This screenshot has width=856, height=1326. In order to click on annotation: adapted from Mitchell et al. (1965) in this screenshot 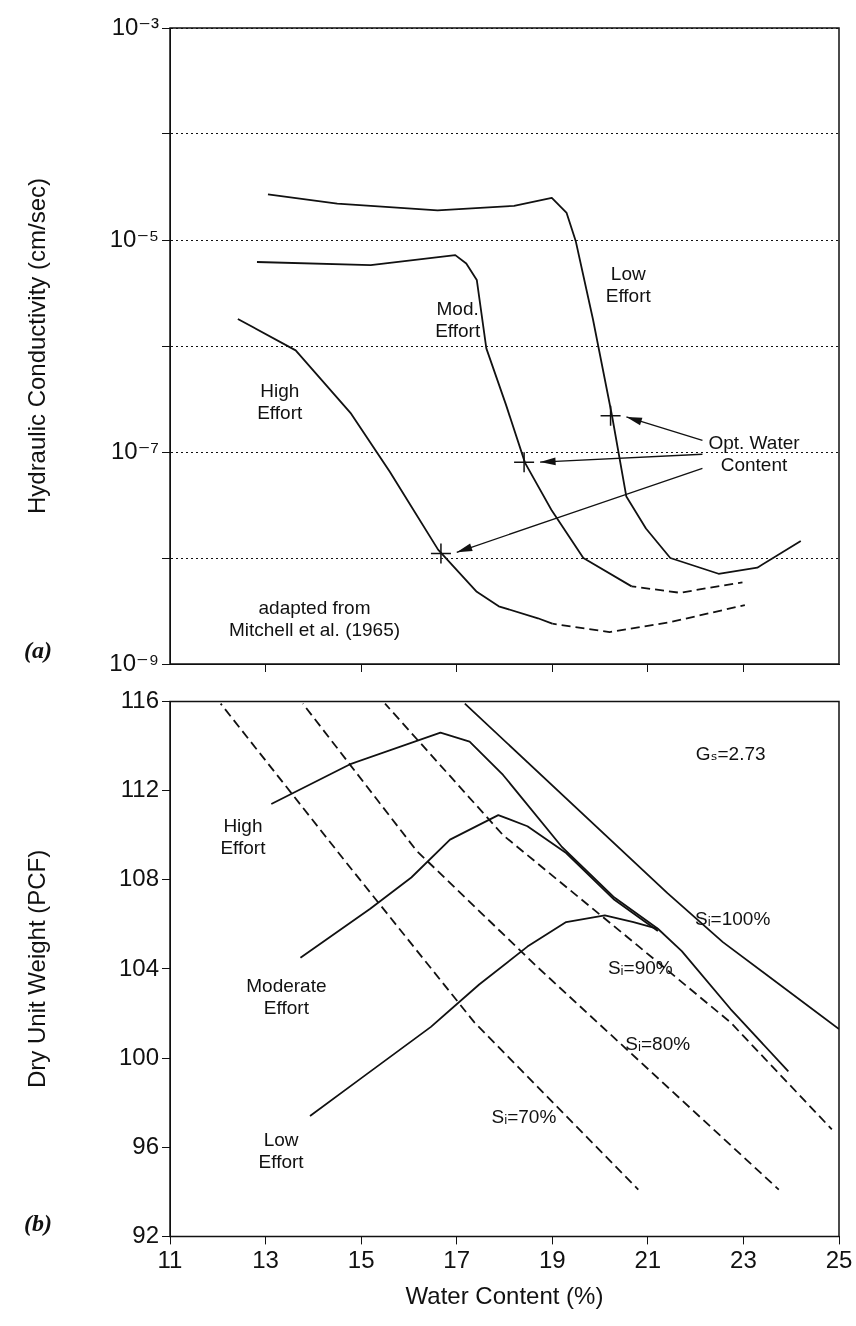, I will do `click(314, 618)`.